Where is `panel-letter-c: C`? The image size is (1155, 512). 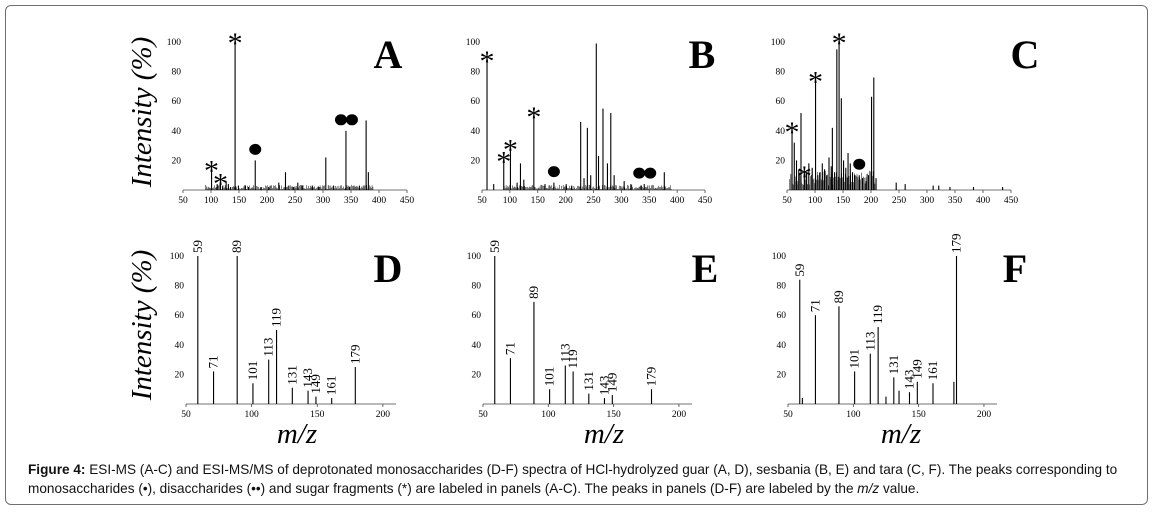 panel-letter-c: C is located at coordinates (1025, 54).